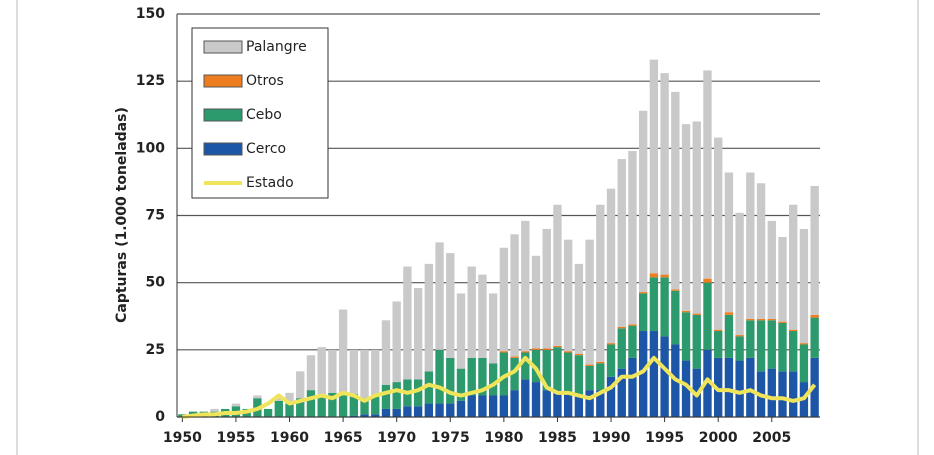 The width and height of the screenshot is (934, 455). What do you see at coordinates (396, 438) in the screenshot?
I see `x-tick-label: 1970` at bounding box center [396, 438].